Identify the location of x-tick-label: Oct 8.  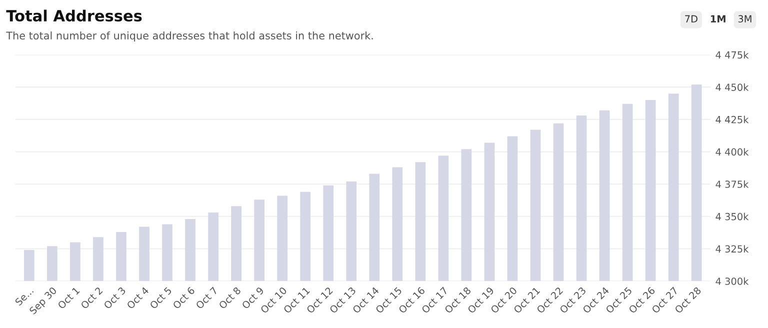
(230, 298).